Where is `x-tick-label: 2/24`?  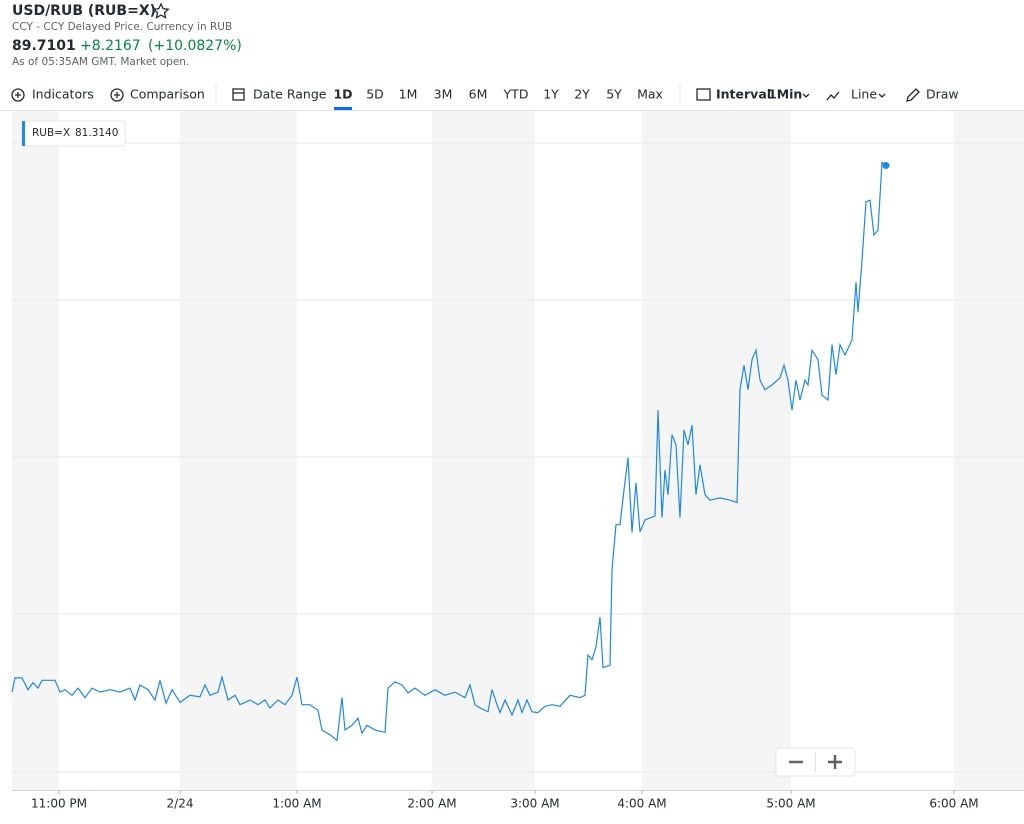 x-tick-label: 2/24 is located at coordinates (180, 804).